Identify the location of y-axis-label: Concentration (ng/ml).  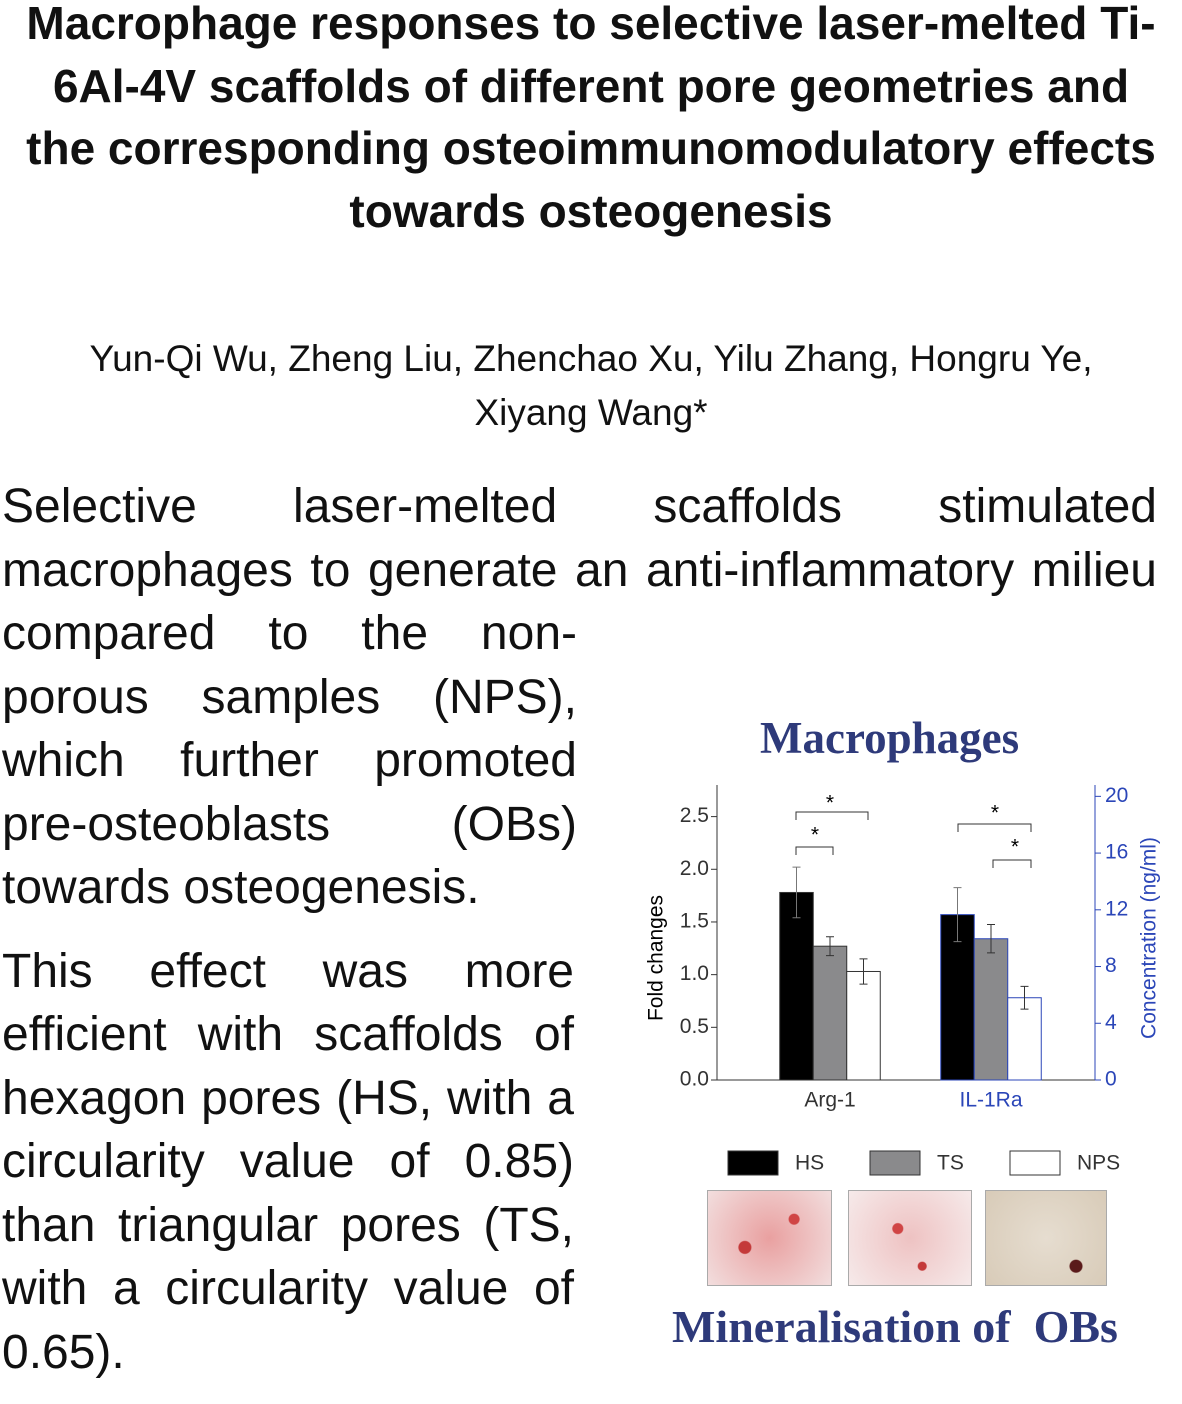
(1149, 938).